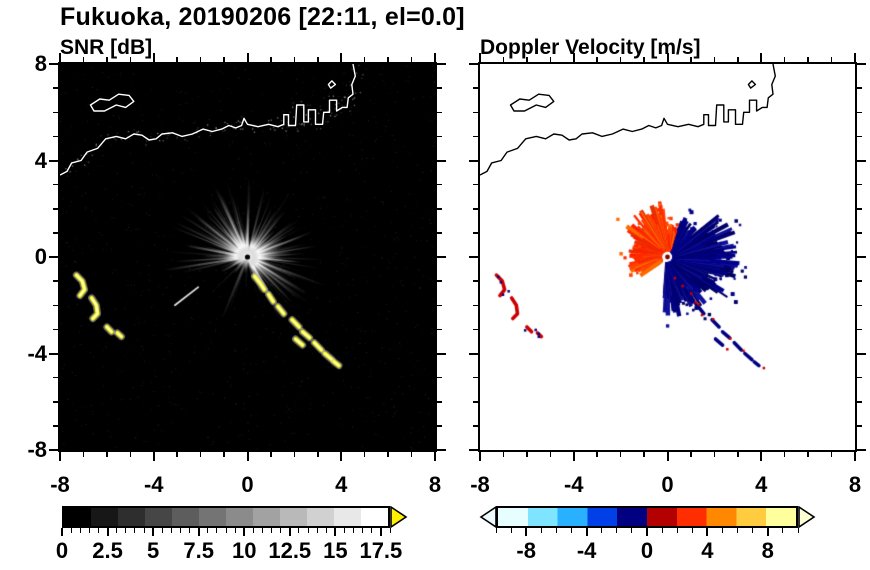 The width and height of the screenshot is (870, 570). Describe the element at coordinates (707, 550) in the screenshot. I see `velocity-colorbar-label: 4` at that location.